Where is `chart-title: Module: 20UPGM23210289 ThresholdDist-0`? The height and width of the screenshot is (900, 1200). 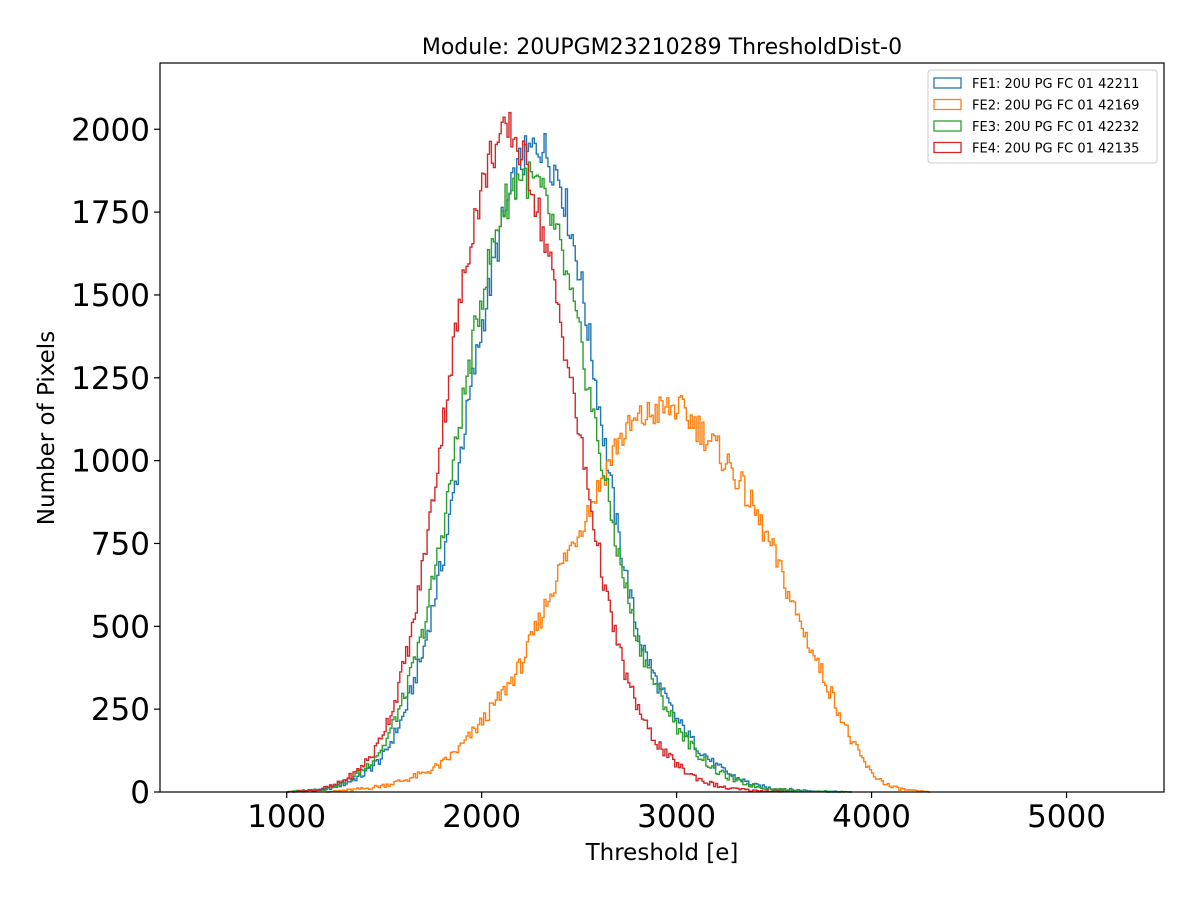 chart-title: Module: 20UPGM23210289 ThresholdDist-0 is located at coordinates (662, 47).